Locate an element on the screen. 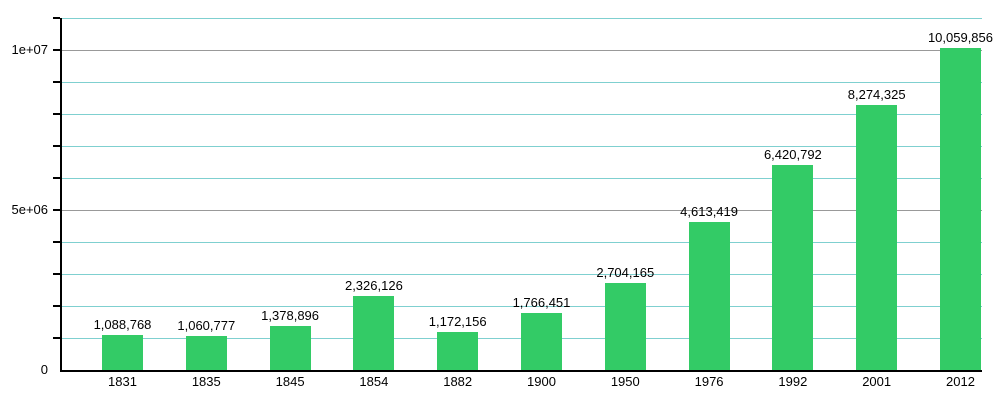 The height and width of the screenshot is (400, 1000). bar-value-label: 1,172,156 is located at coordinates (457, 321).